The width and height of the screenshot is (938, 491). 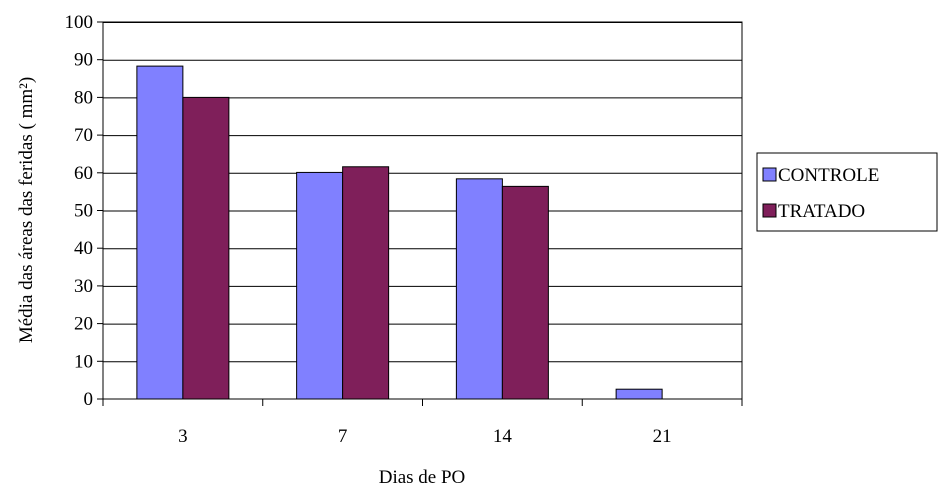 I want to click on y-tick-label: 50, so click(x=83, y=211).